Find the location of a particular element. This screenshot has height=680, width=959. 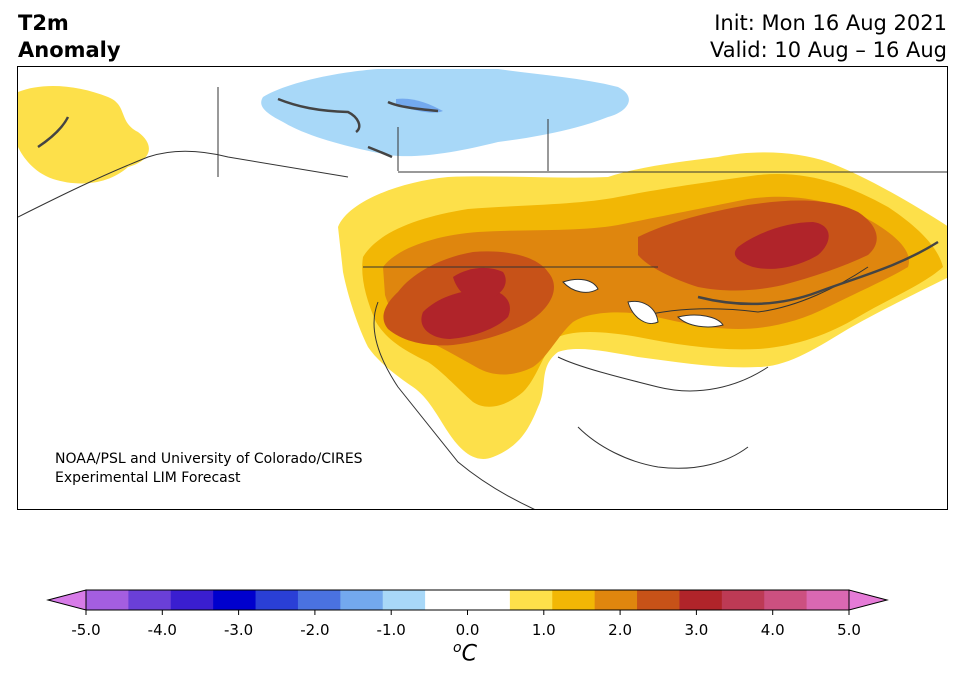

unit-label: oC is located at coordinates (465, 653).